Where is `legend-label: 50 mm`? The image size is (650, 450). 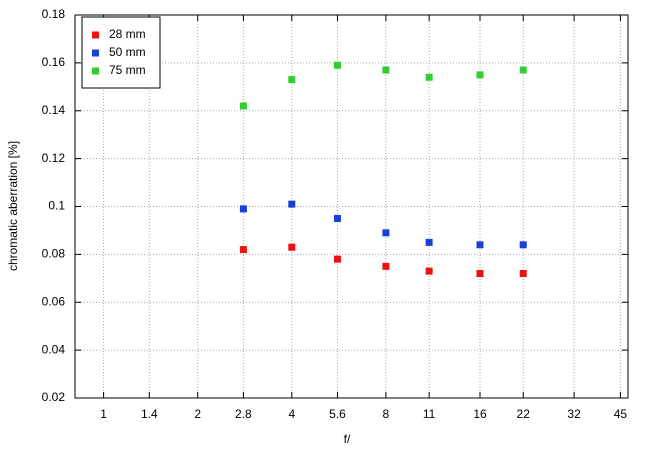
legend-label: 50 mm is located at coordinates (127, 52).